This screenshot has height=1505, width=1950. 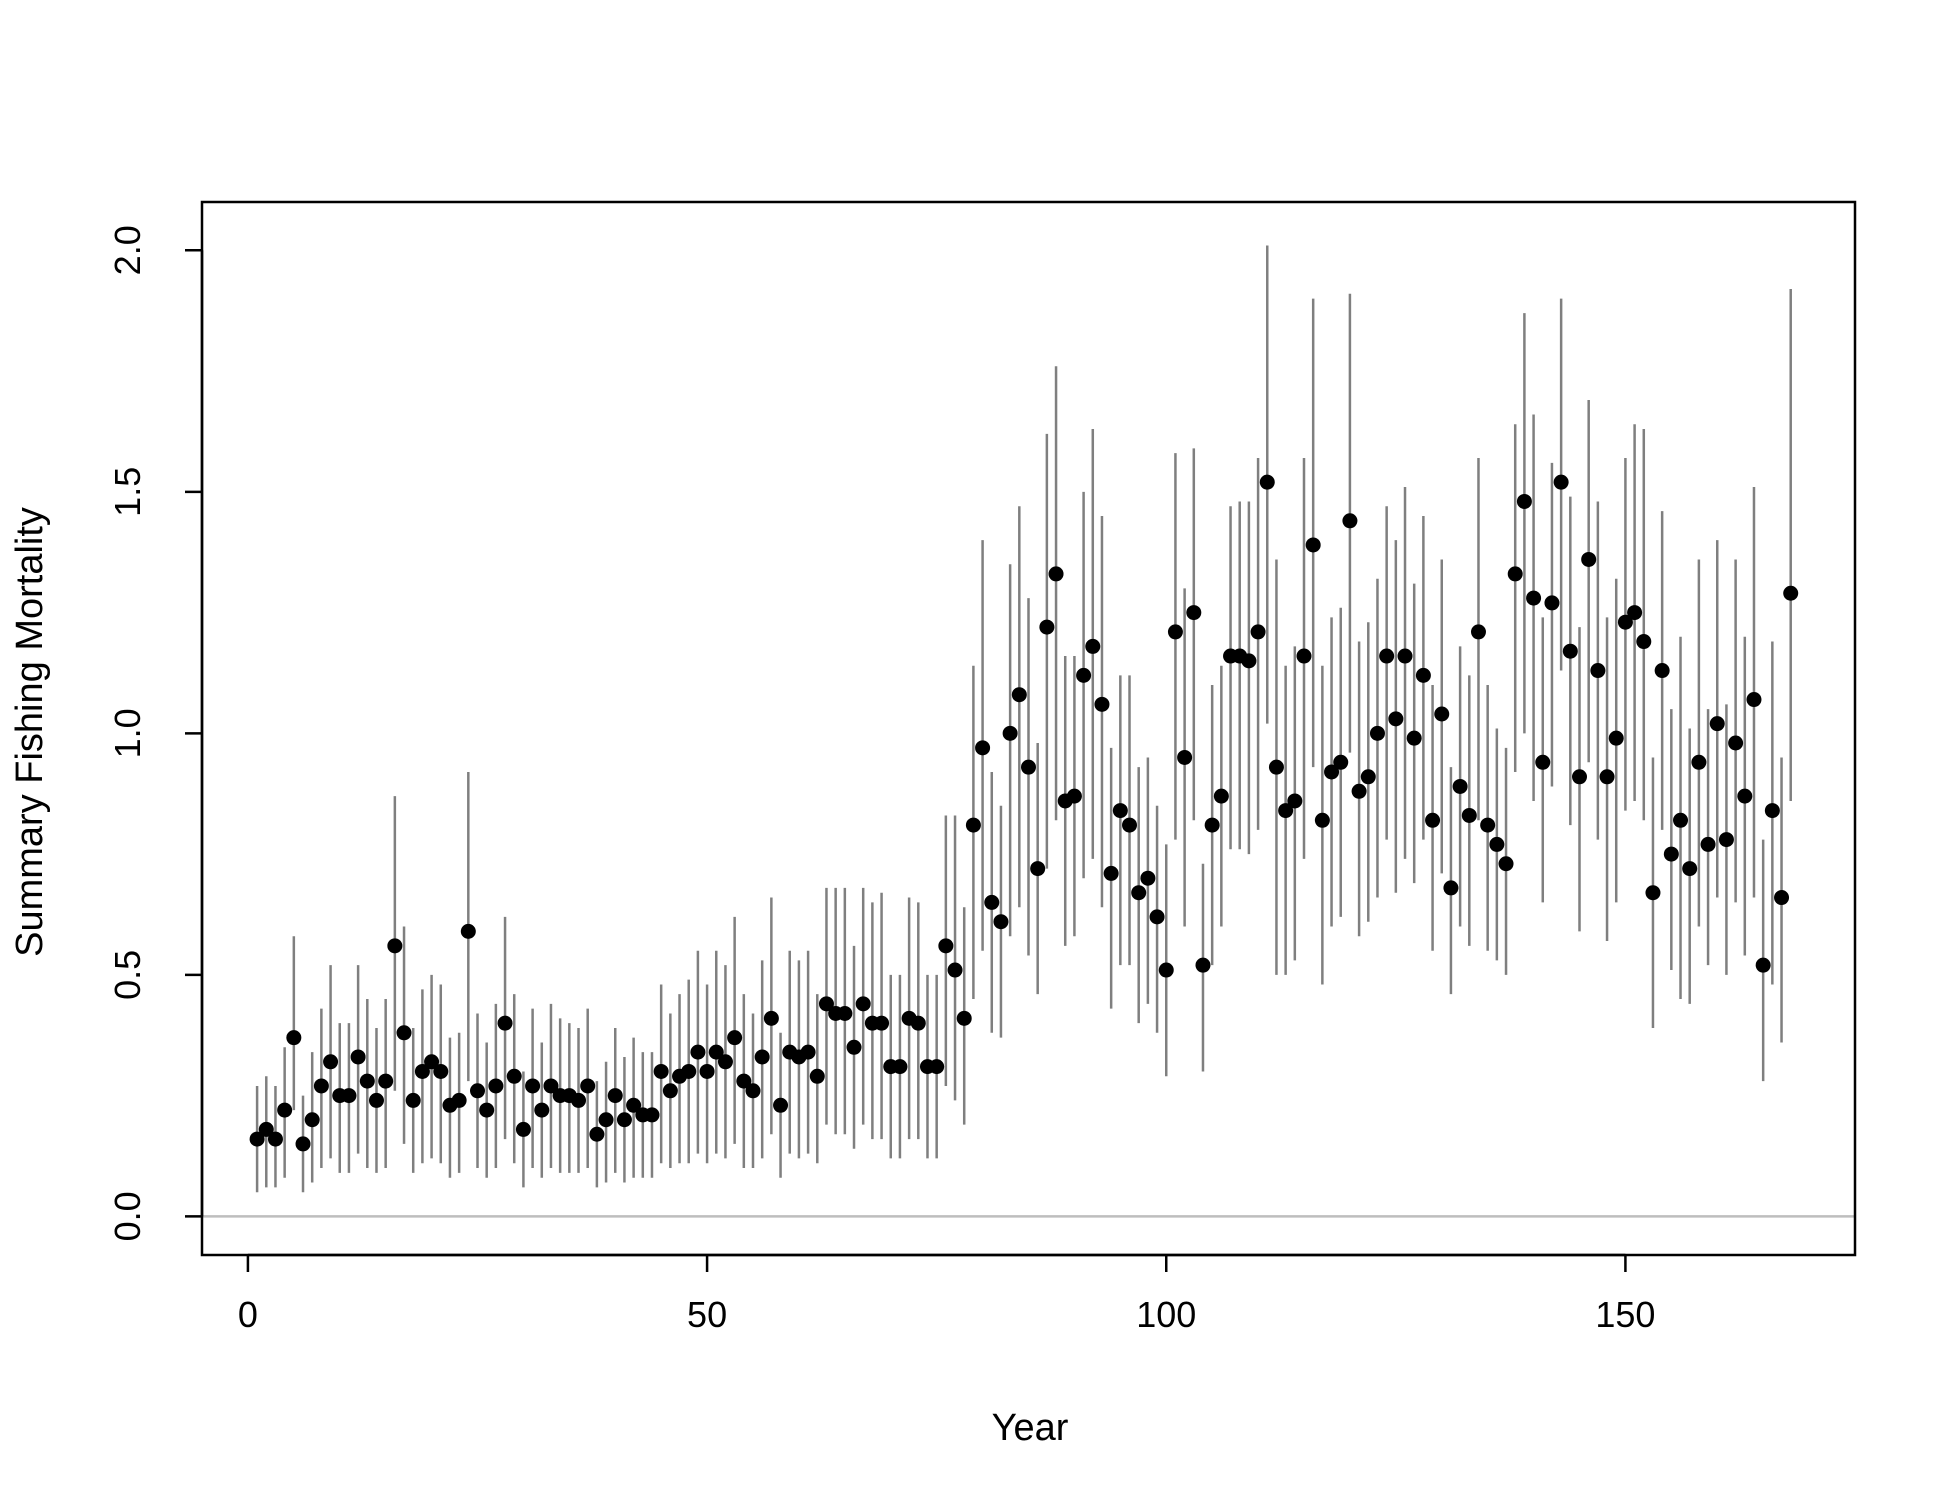 What do you see at coordinates (1030, 1428) in the screenshot?
I see `x-axis-label: Year` at bounding box center [1030, 1428].